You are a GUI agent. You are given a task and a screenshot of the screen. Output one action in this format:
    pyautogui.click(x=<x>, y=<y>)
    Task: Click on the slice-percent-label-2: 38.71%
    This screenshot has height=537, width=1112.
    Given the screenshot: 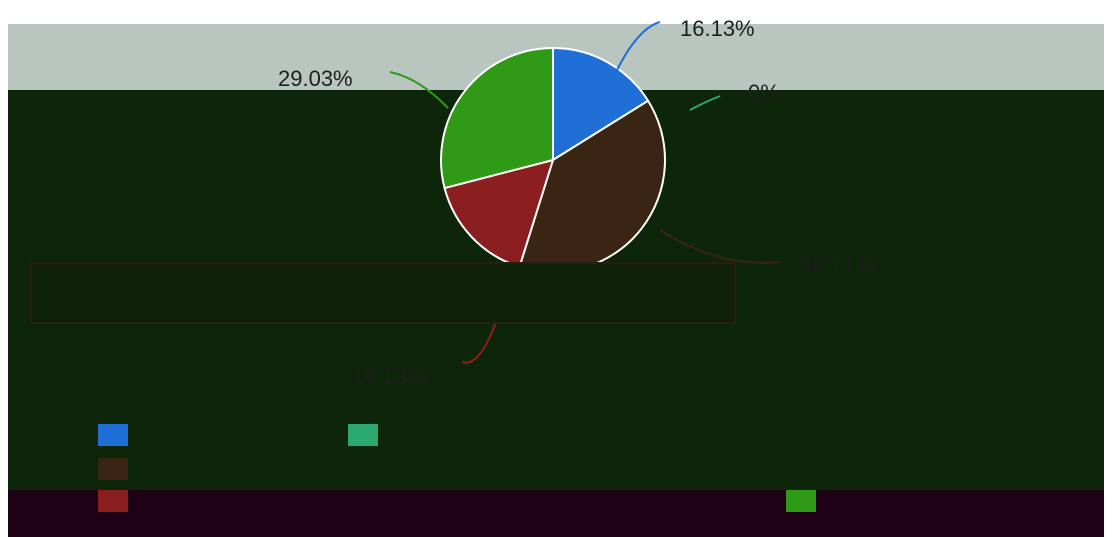 What is the action you would take?
    pyautogui.click(x=837, y=264)
    